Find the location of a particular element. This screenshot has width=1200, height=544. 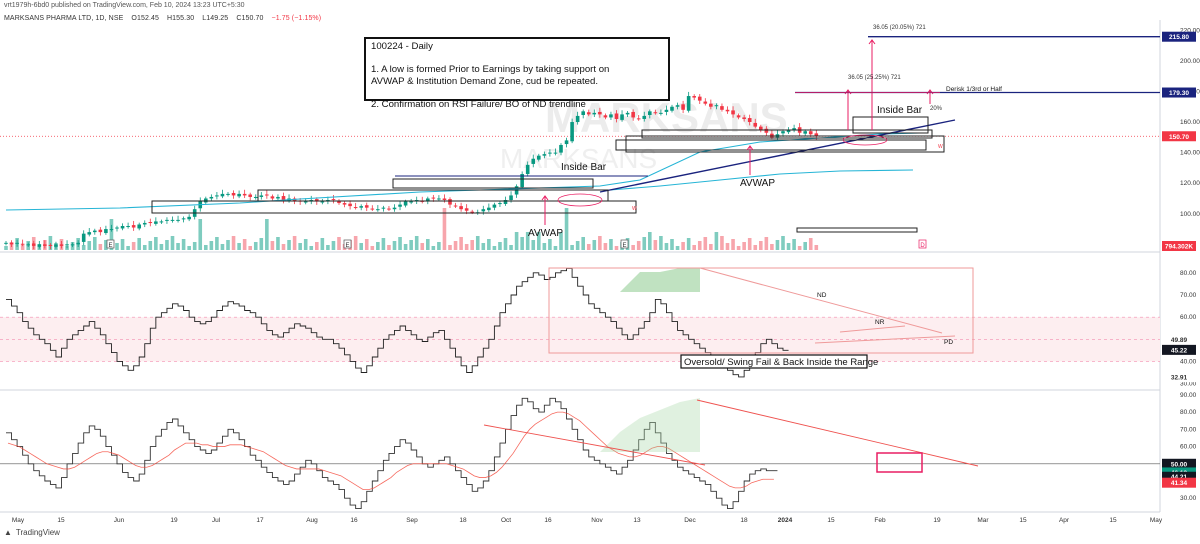

time-tick-label: Apr is located at coordinates (1064, 520).